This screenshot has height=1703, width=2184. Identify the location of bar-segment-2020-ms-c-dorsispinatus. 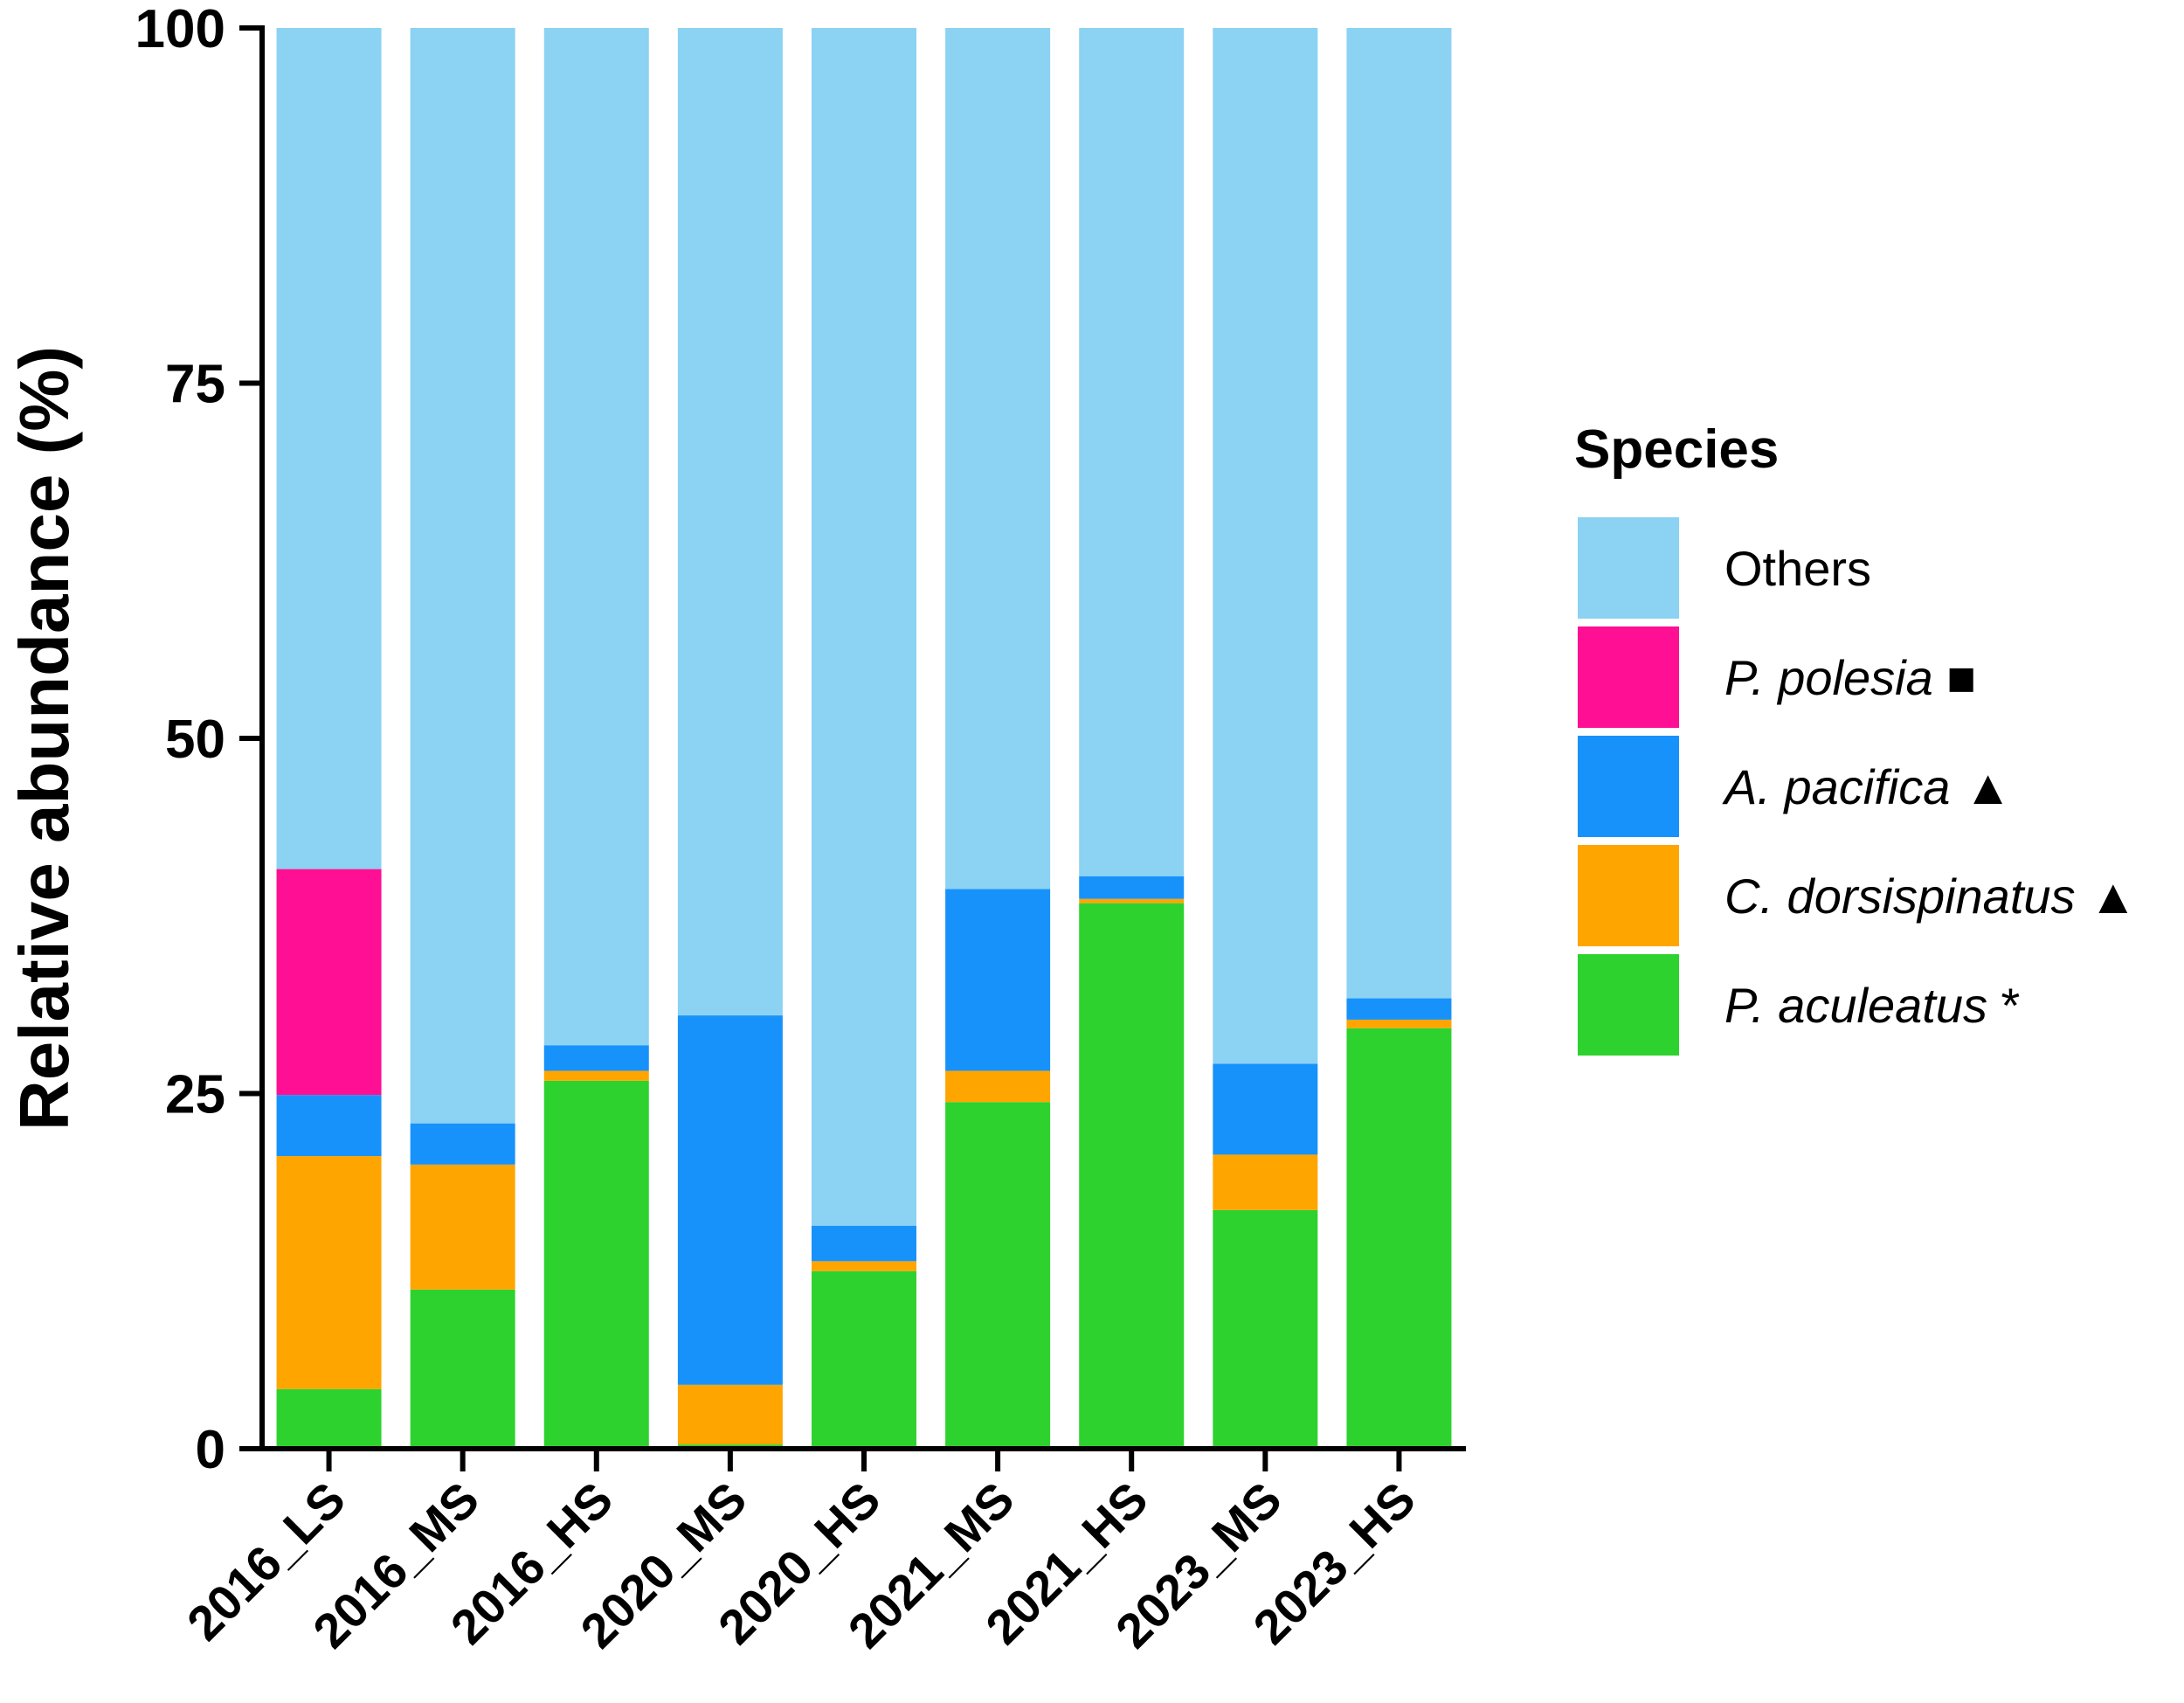
(730, 1414).